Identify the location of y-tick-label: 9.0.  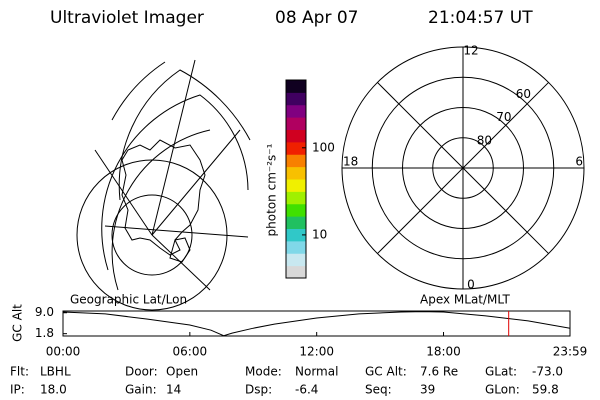
(44, 312).